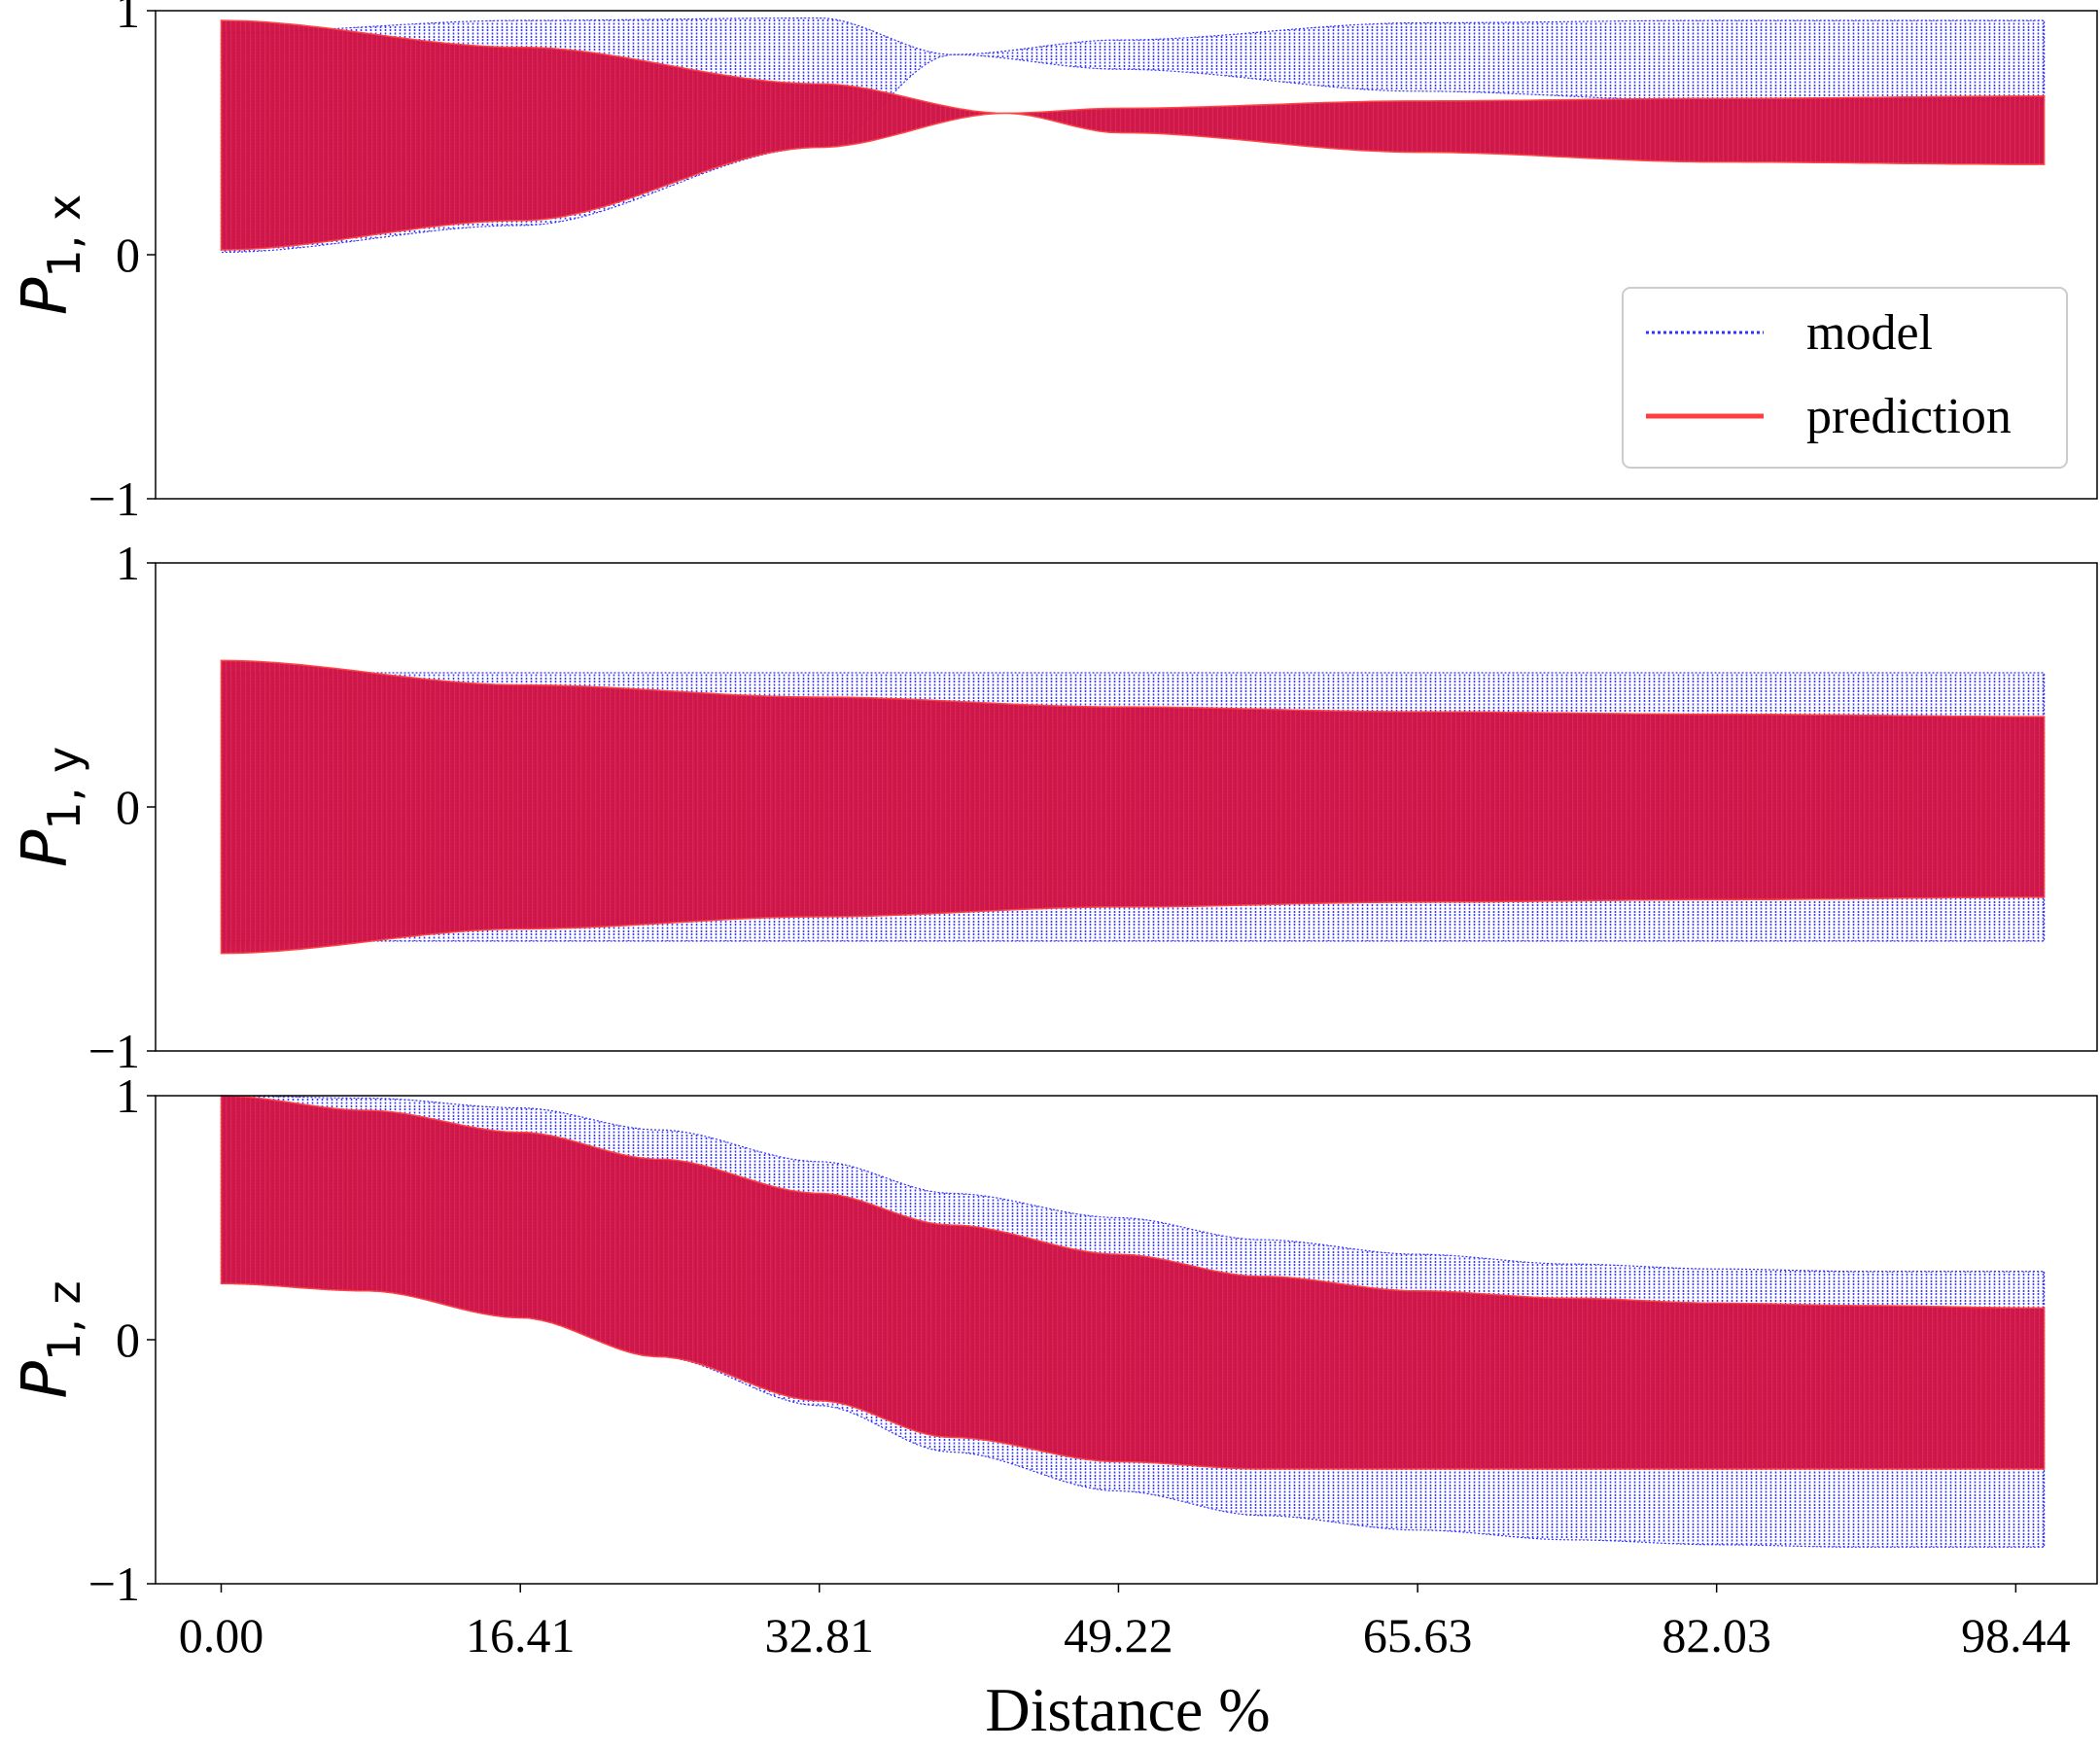 The width and height of the screenshot is (2100, 1750). I want to click on y-tick-label-P1y: 1, so click(128, 563).